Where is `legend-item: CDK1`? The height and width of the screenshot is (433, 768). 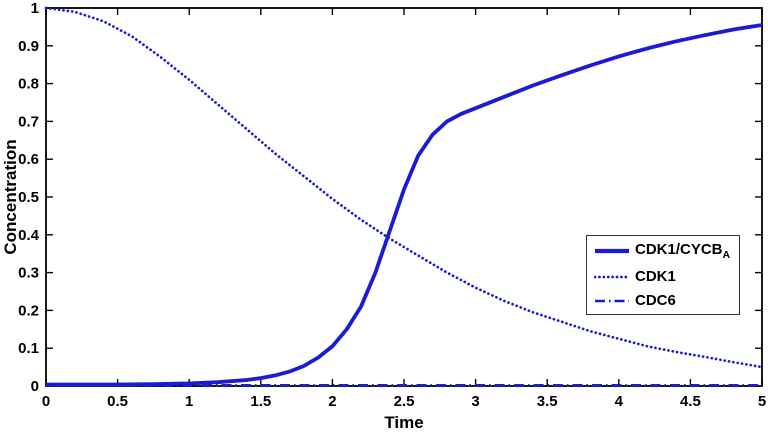
legend-item: CDK1 is located at coordinates (662, 276).